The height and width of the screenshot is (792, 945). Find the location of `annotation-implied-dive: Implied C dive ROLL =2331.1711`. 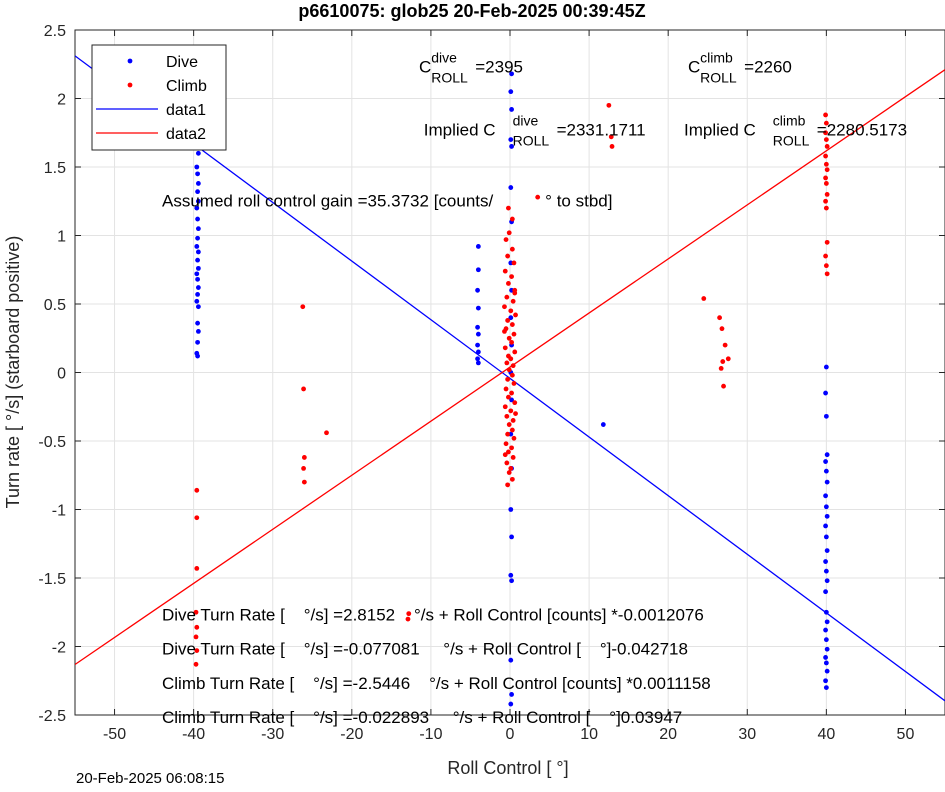

annotation-implied-dive: Implied C dive ROLL =2331.1711 is located at coordinates (535, 130).